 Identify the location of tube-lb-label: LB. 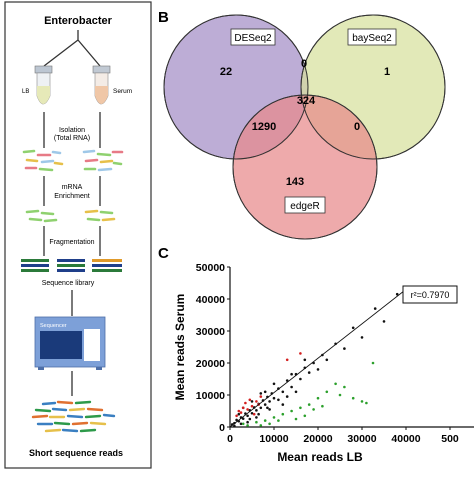
(25, 92).